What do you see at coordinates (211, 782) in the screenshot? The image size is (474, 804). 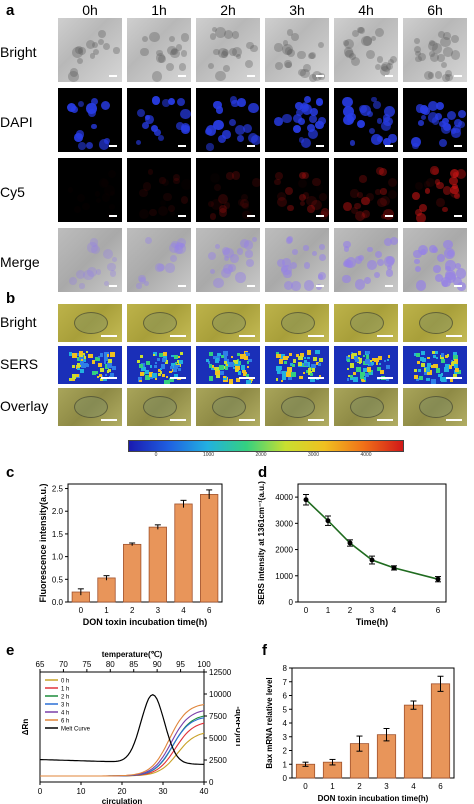 I see `y-right-tick-label: 0` at bounding box center [211, 782].